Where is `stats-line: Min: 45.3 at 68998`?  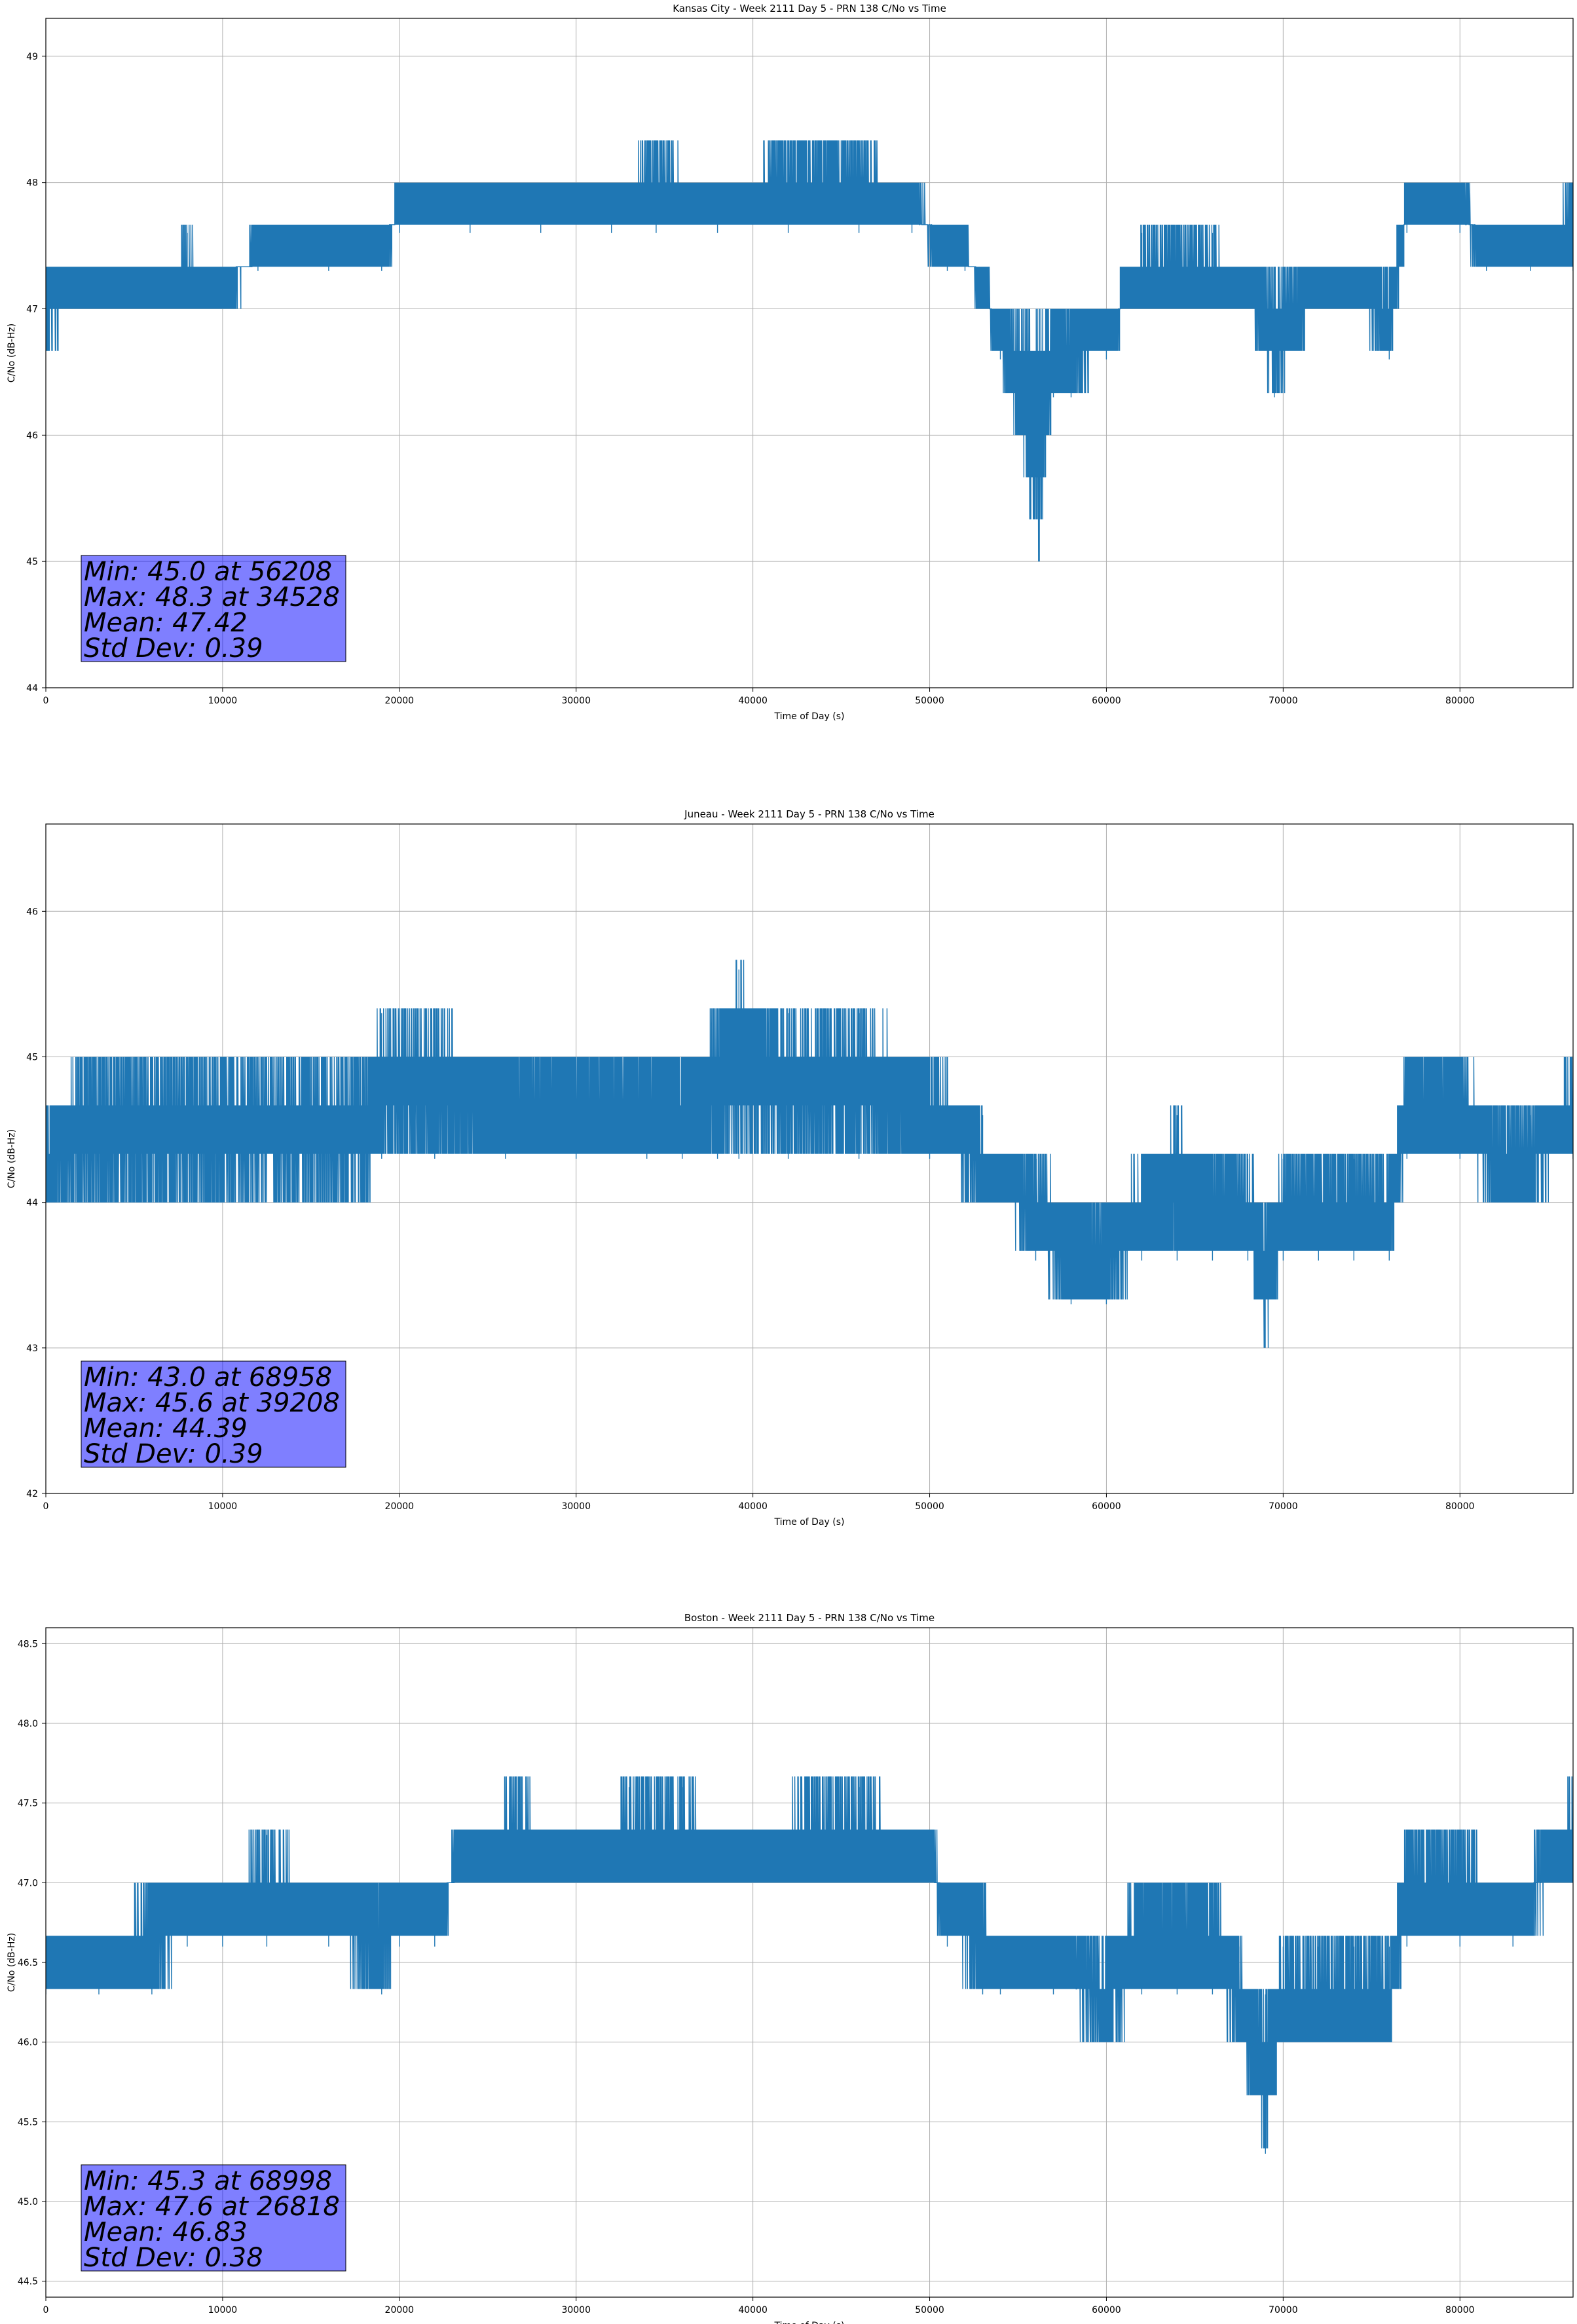 stats-line: Min: 45.3 at 68998 is located at coordinates (208, 2181).